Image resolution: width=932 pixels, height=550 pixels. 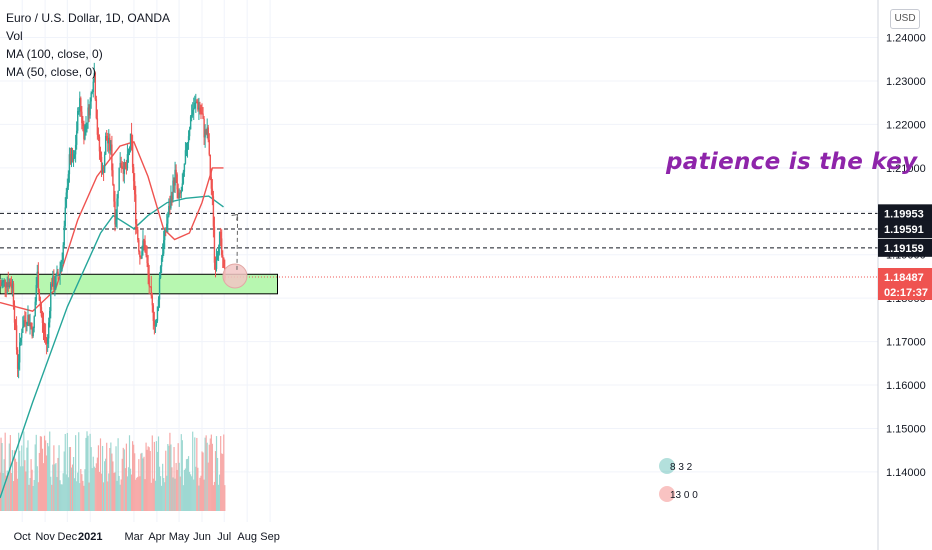 What do you see at coordinates (113, 471) in the screenshot?
I see `volume-bars` at bounding box center [113, 471].